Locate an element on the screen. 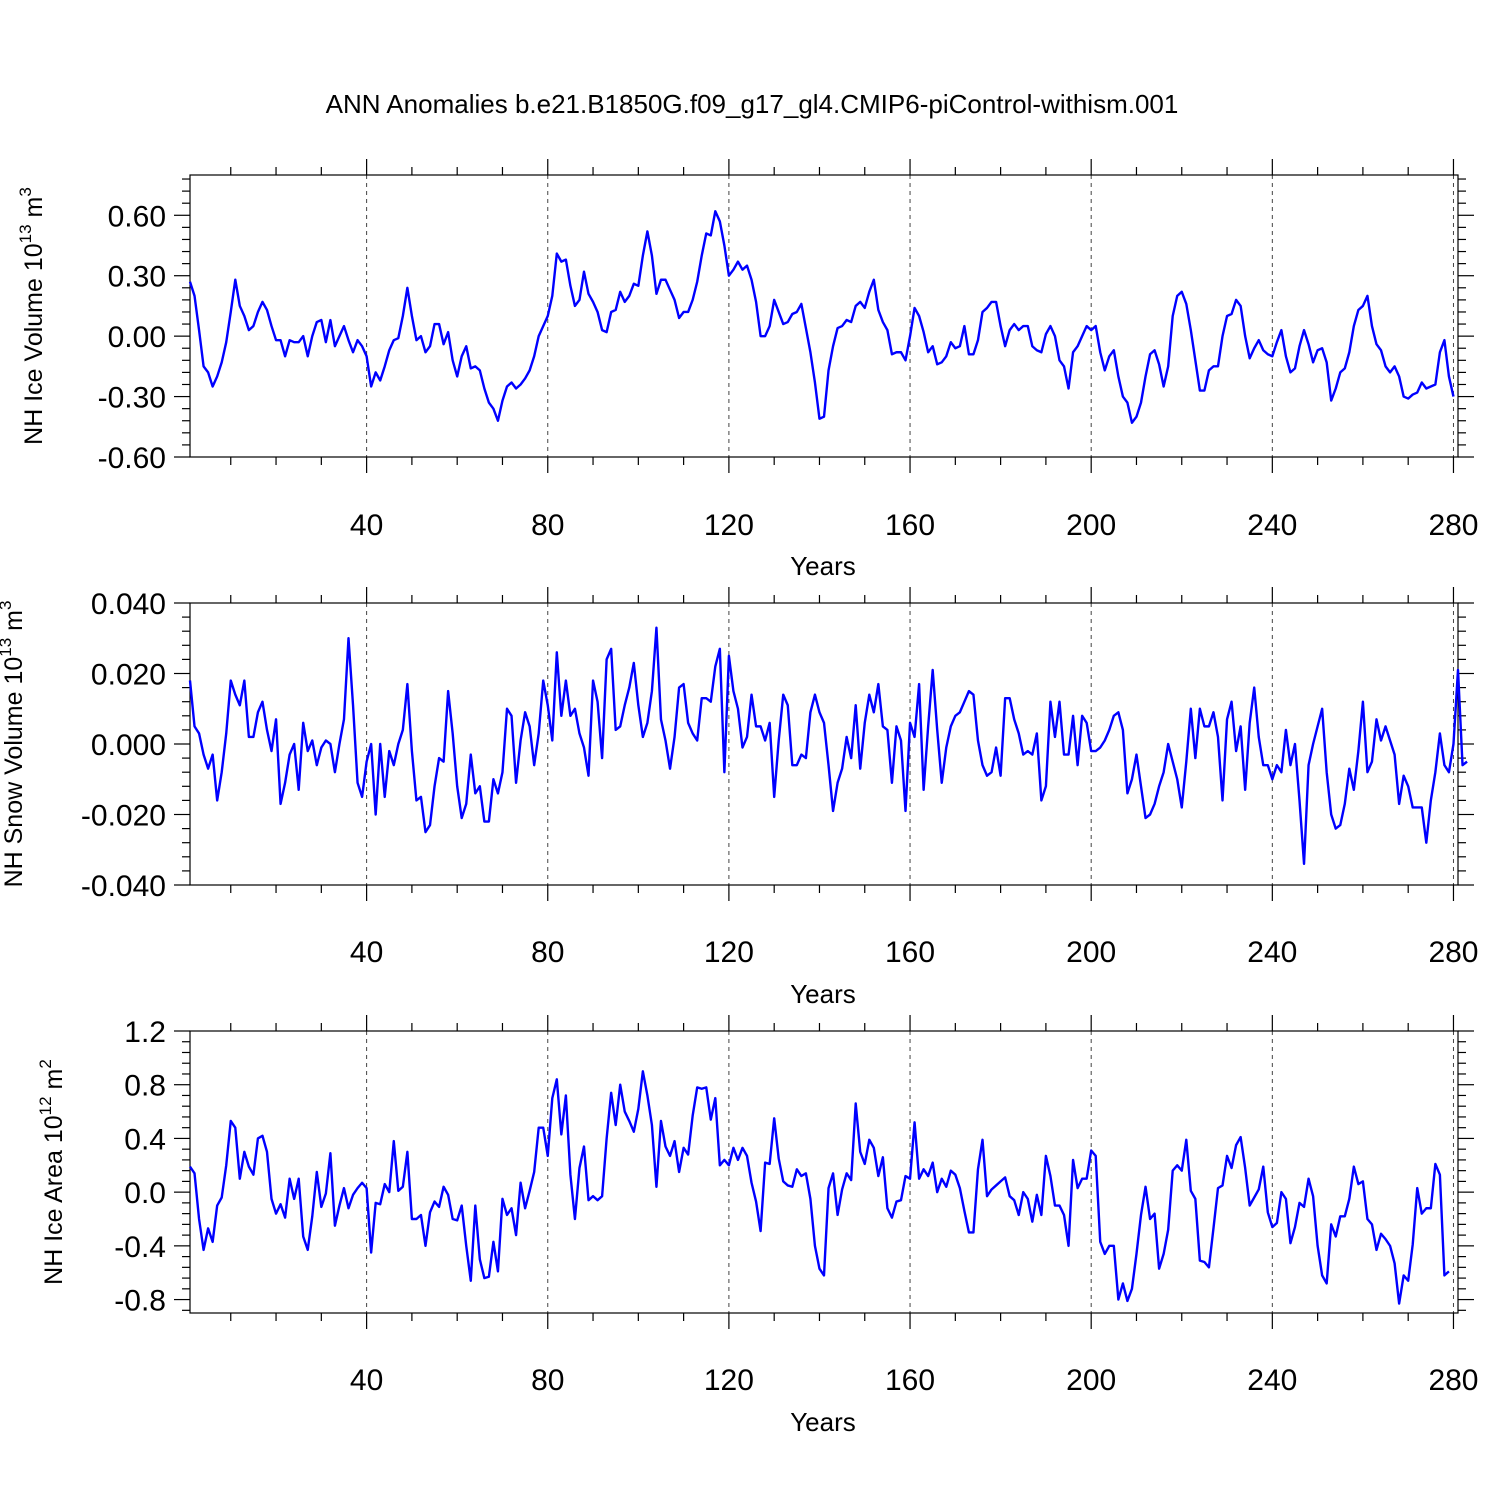  y-tick-label: 0.0 is located at coordinates (145, 1193).